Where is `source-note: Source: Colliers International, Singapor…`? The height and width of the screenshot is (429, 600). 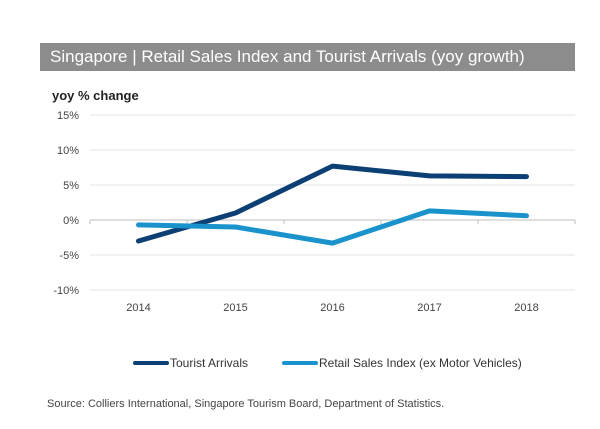
source-note: Source: Colliers International, Singapor… is located at coordinates (246, 404).